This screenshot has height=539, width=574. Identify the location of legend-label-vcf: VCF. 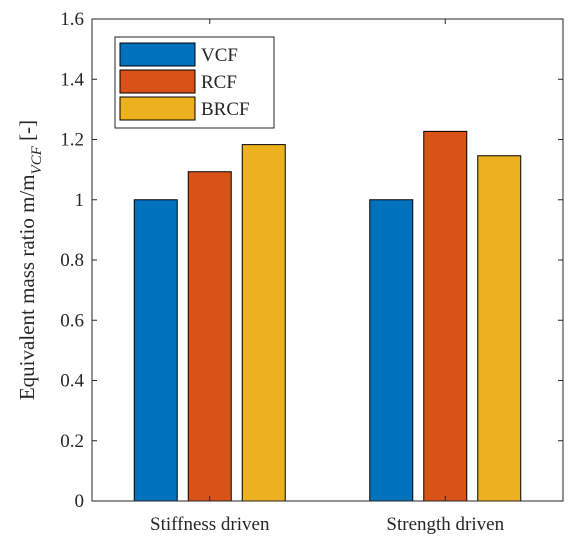
(219, 55).